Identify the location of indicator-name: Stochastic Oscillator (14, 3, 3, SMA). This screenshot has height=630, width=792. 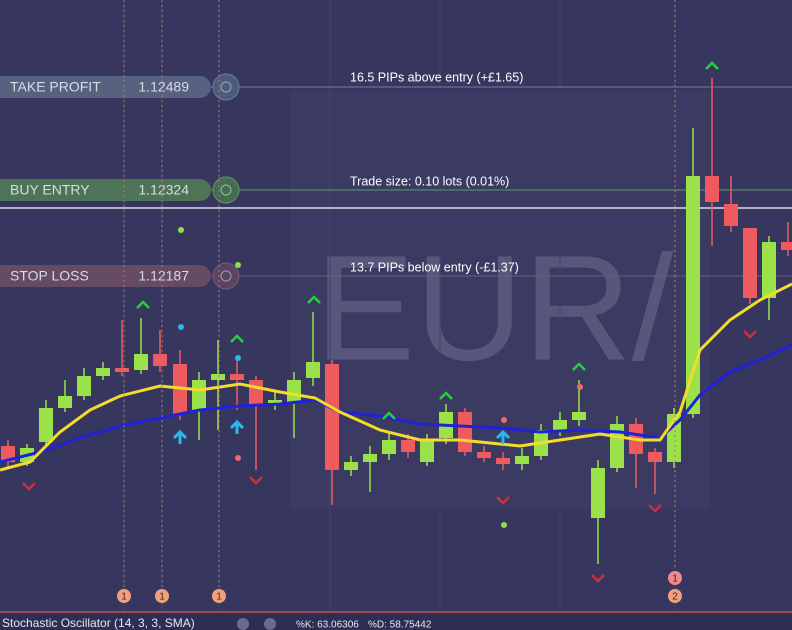
(98, 623).